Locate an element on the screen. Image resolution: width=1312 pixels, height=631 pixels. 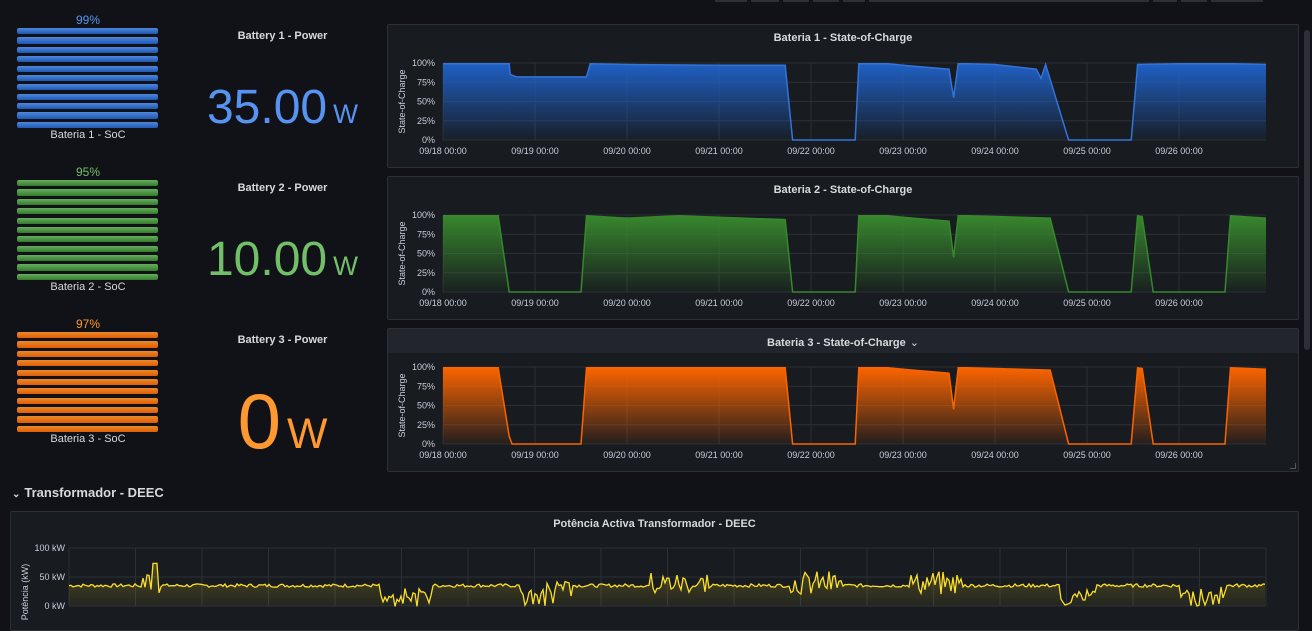
power-stat-panel: Battery 1 - Power 35.00 W is located at coordinates (282, 75).